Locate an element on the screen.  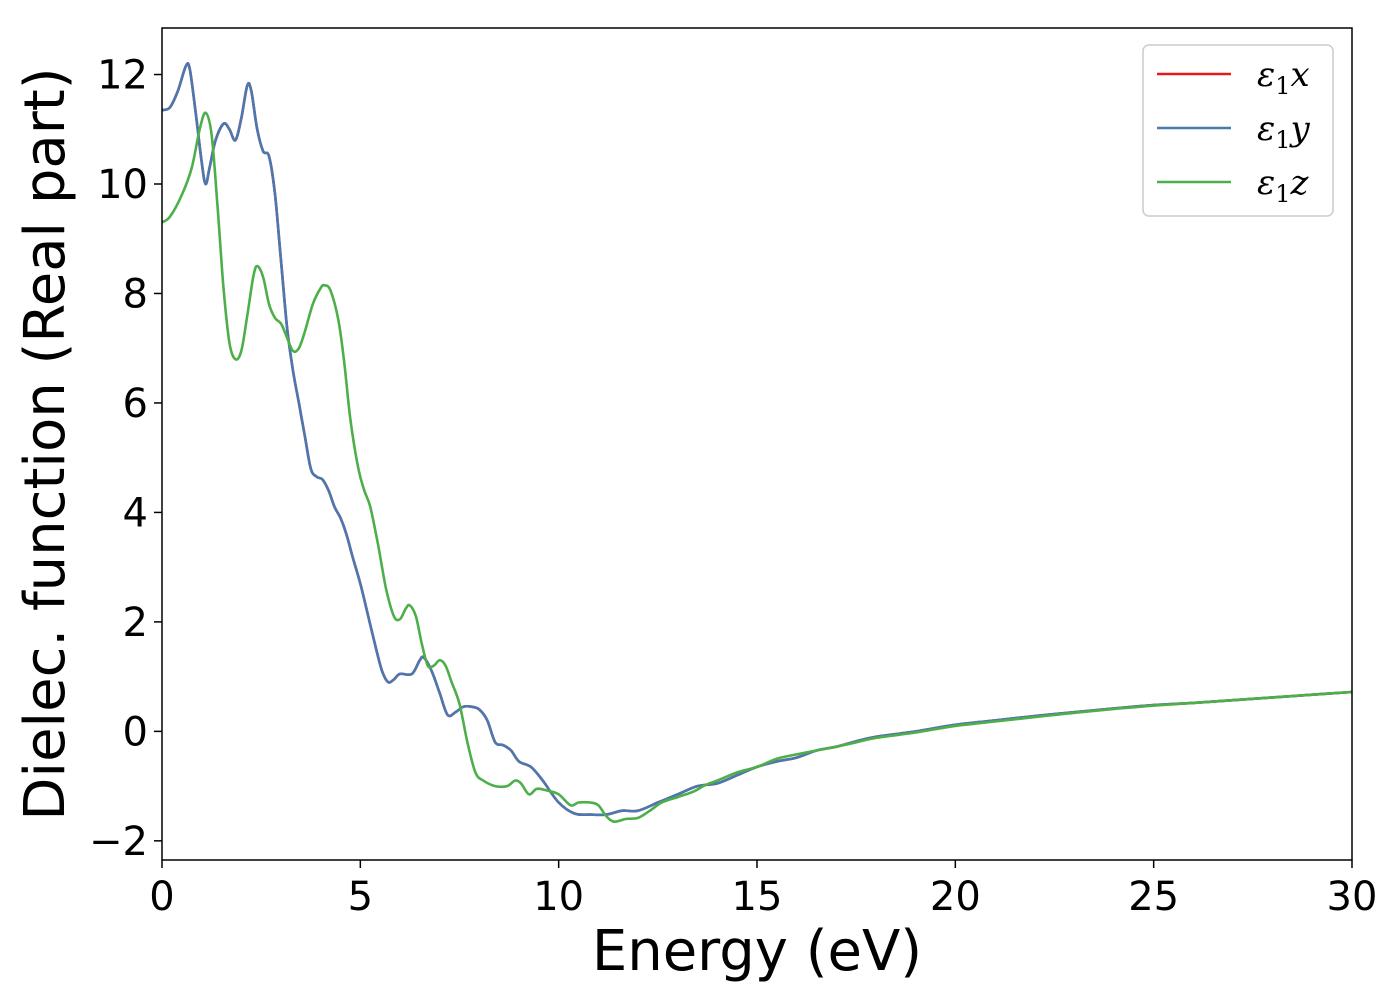
y-tick-label: 4 is located at coordinates (135, 513).